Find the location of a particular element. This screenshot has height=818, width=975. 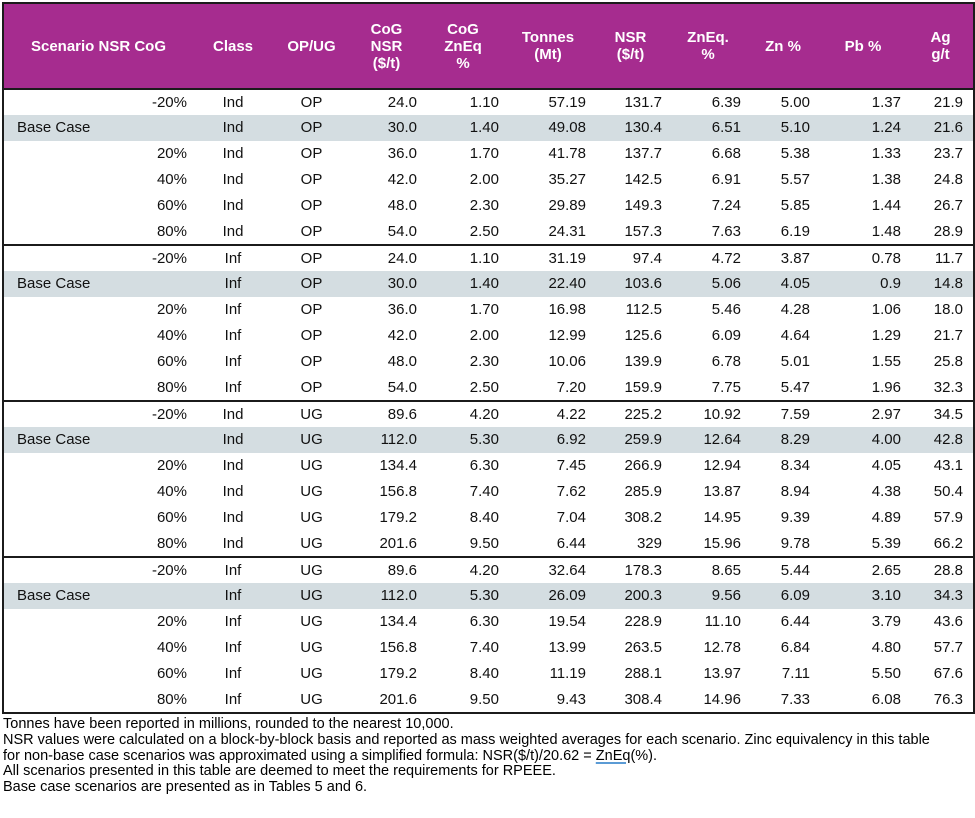

cell-pb: 5.39 is located at coordinates (886, 543).